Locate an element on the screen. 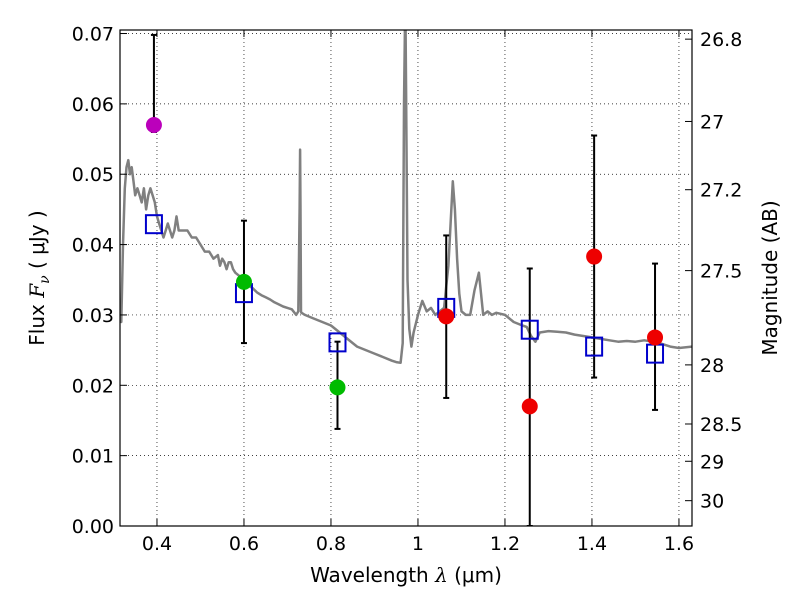 This screenshot has height=600, width=800. y2-tick-label: 28.5 is located at coordinates (721, 425).